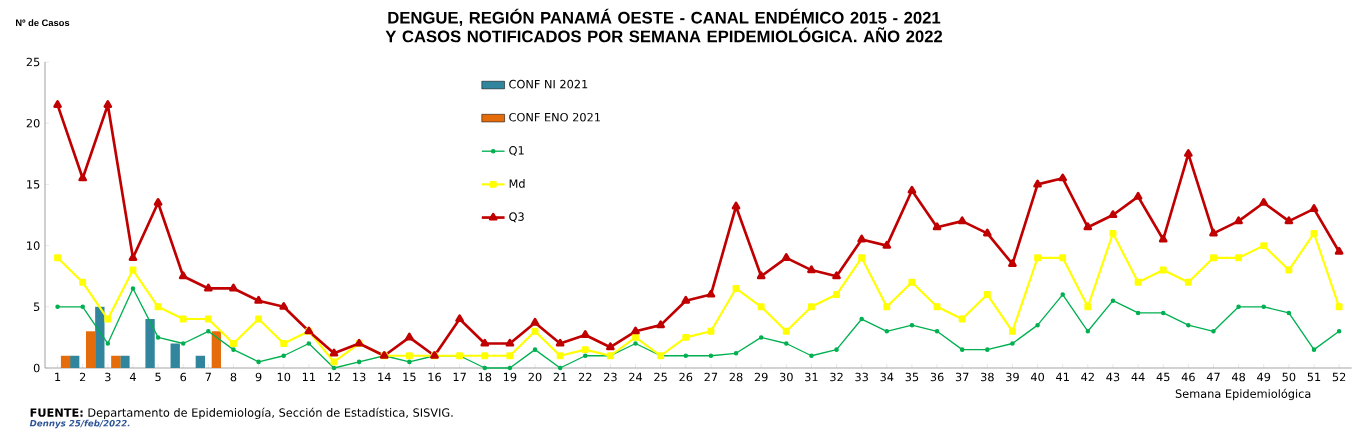  Describe the element at coordinates (1138, 376) in the screenshot. I see `x-tick-label: 44` at that location.